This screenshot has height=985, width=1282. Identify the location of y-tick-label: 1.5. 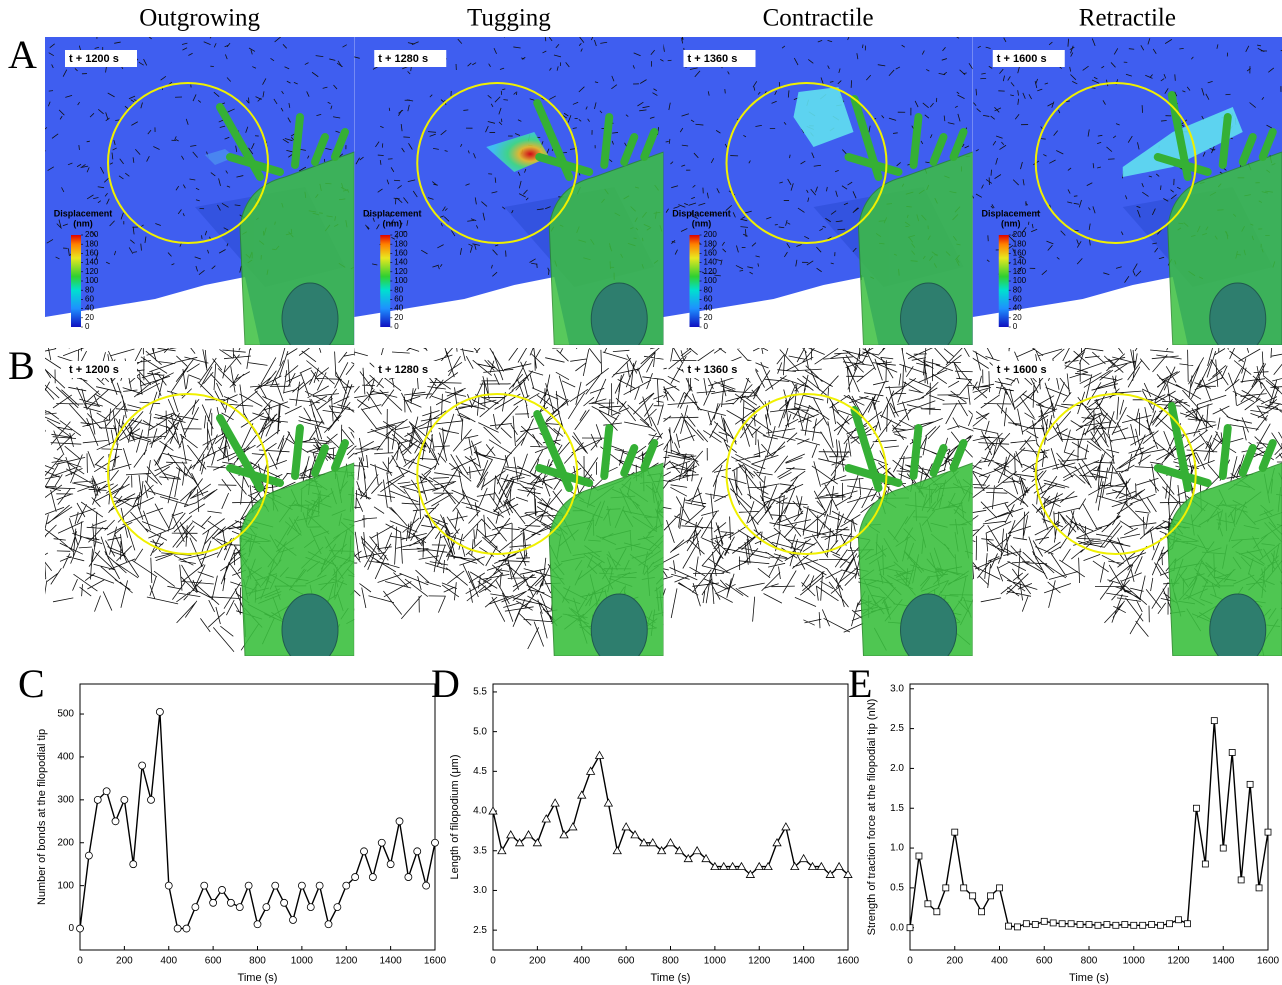
(897, 808).